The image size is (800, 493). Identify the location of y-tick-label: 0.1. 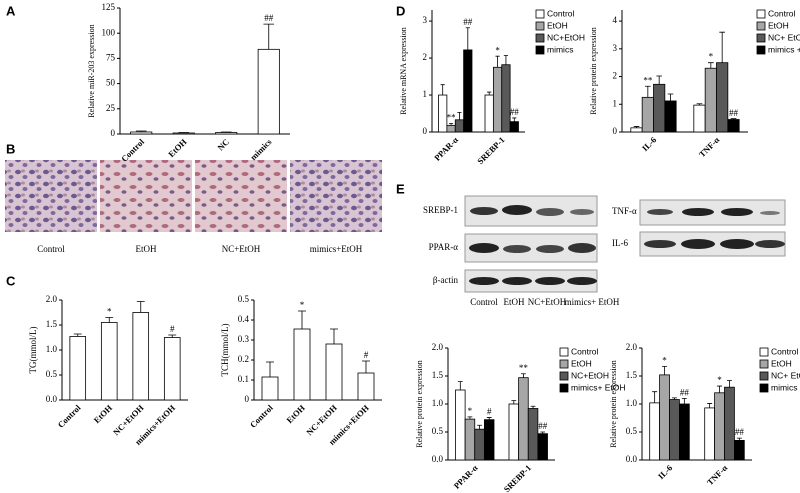
(243, 379).